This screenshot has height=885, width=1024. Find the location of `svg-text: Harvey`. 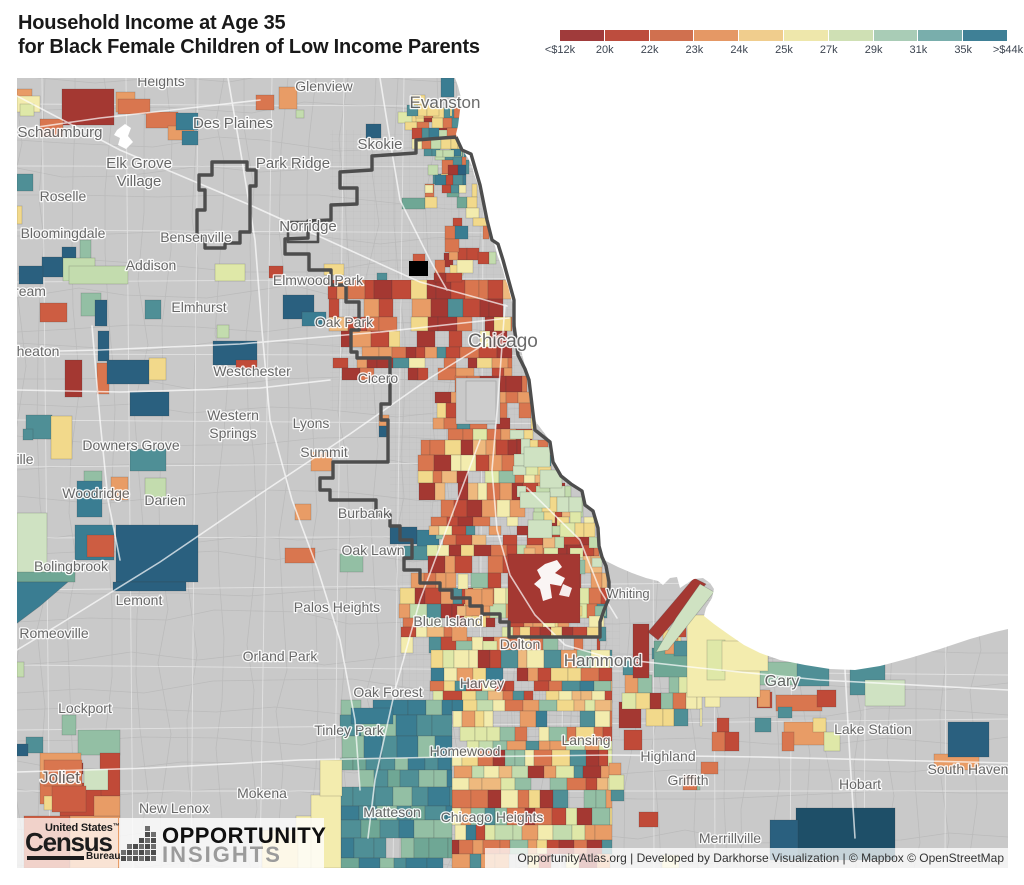

svg-text: Harvey is located at coordinates (482, 683).